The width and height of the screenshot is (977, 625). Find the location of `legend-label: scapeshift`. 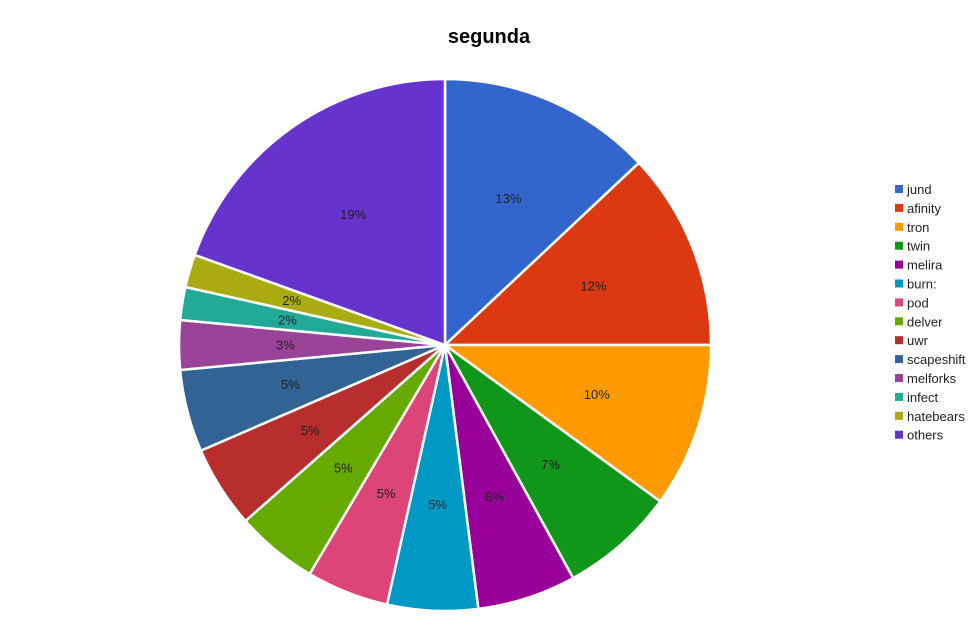

legend-label: scapeshift is located at coordinates (936, 359).